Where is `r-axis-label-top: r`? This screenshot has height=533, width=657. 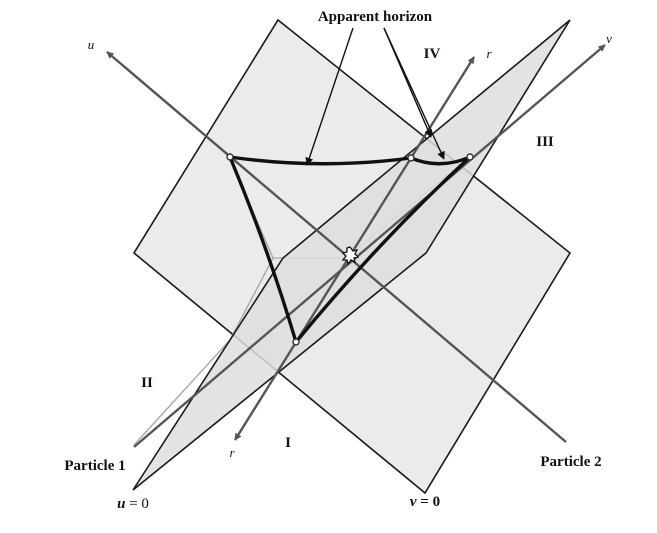
r-axis-label-top: r is located at coordinates (489, 53).